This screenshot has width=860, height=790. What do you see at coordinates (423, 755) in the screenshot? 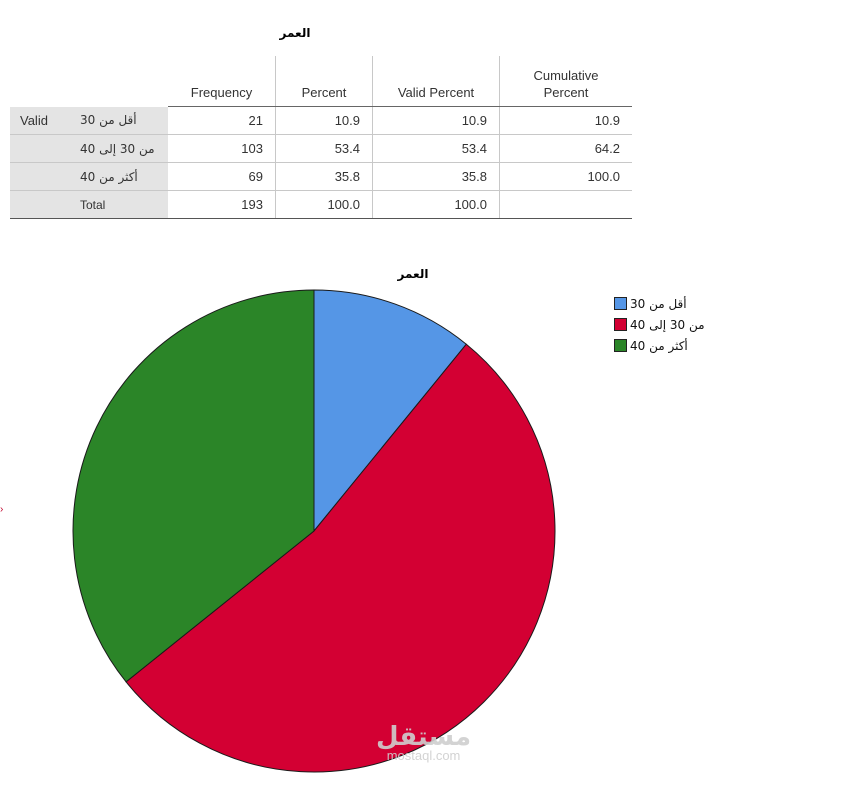
I see `watermark-url: mostaql.com` at bounding box center [423, 755].